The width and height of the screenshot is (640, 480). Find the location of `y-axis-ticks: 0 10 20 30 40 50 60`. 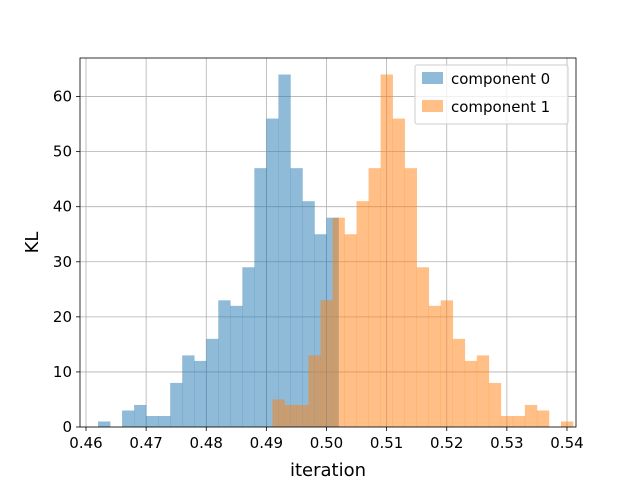

y-axis-ticks: 0 10 20 30 40 50 60 is located at coordinates (66, 262).